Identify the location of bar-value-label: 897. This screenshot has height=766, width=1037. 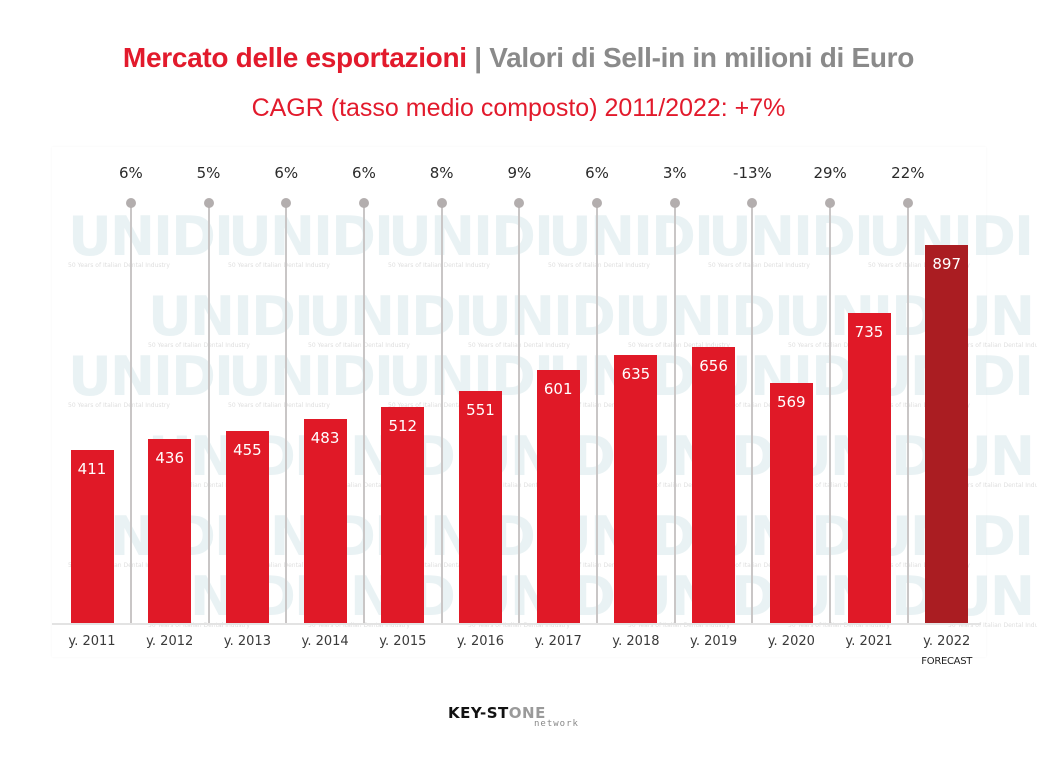
(946, 264).